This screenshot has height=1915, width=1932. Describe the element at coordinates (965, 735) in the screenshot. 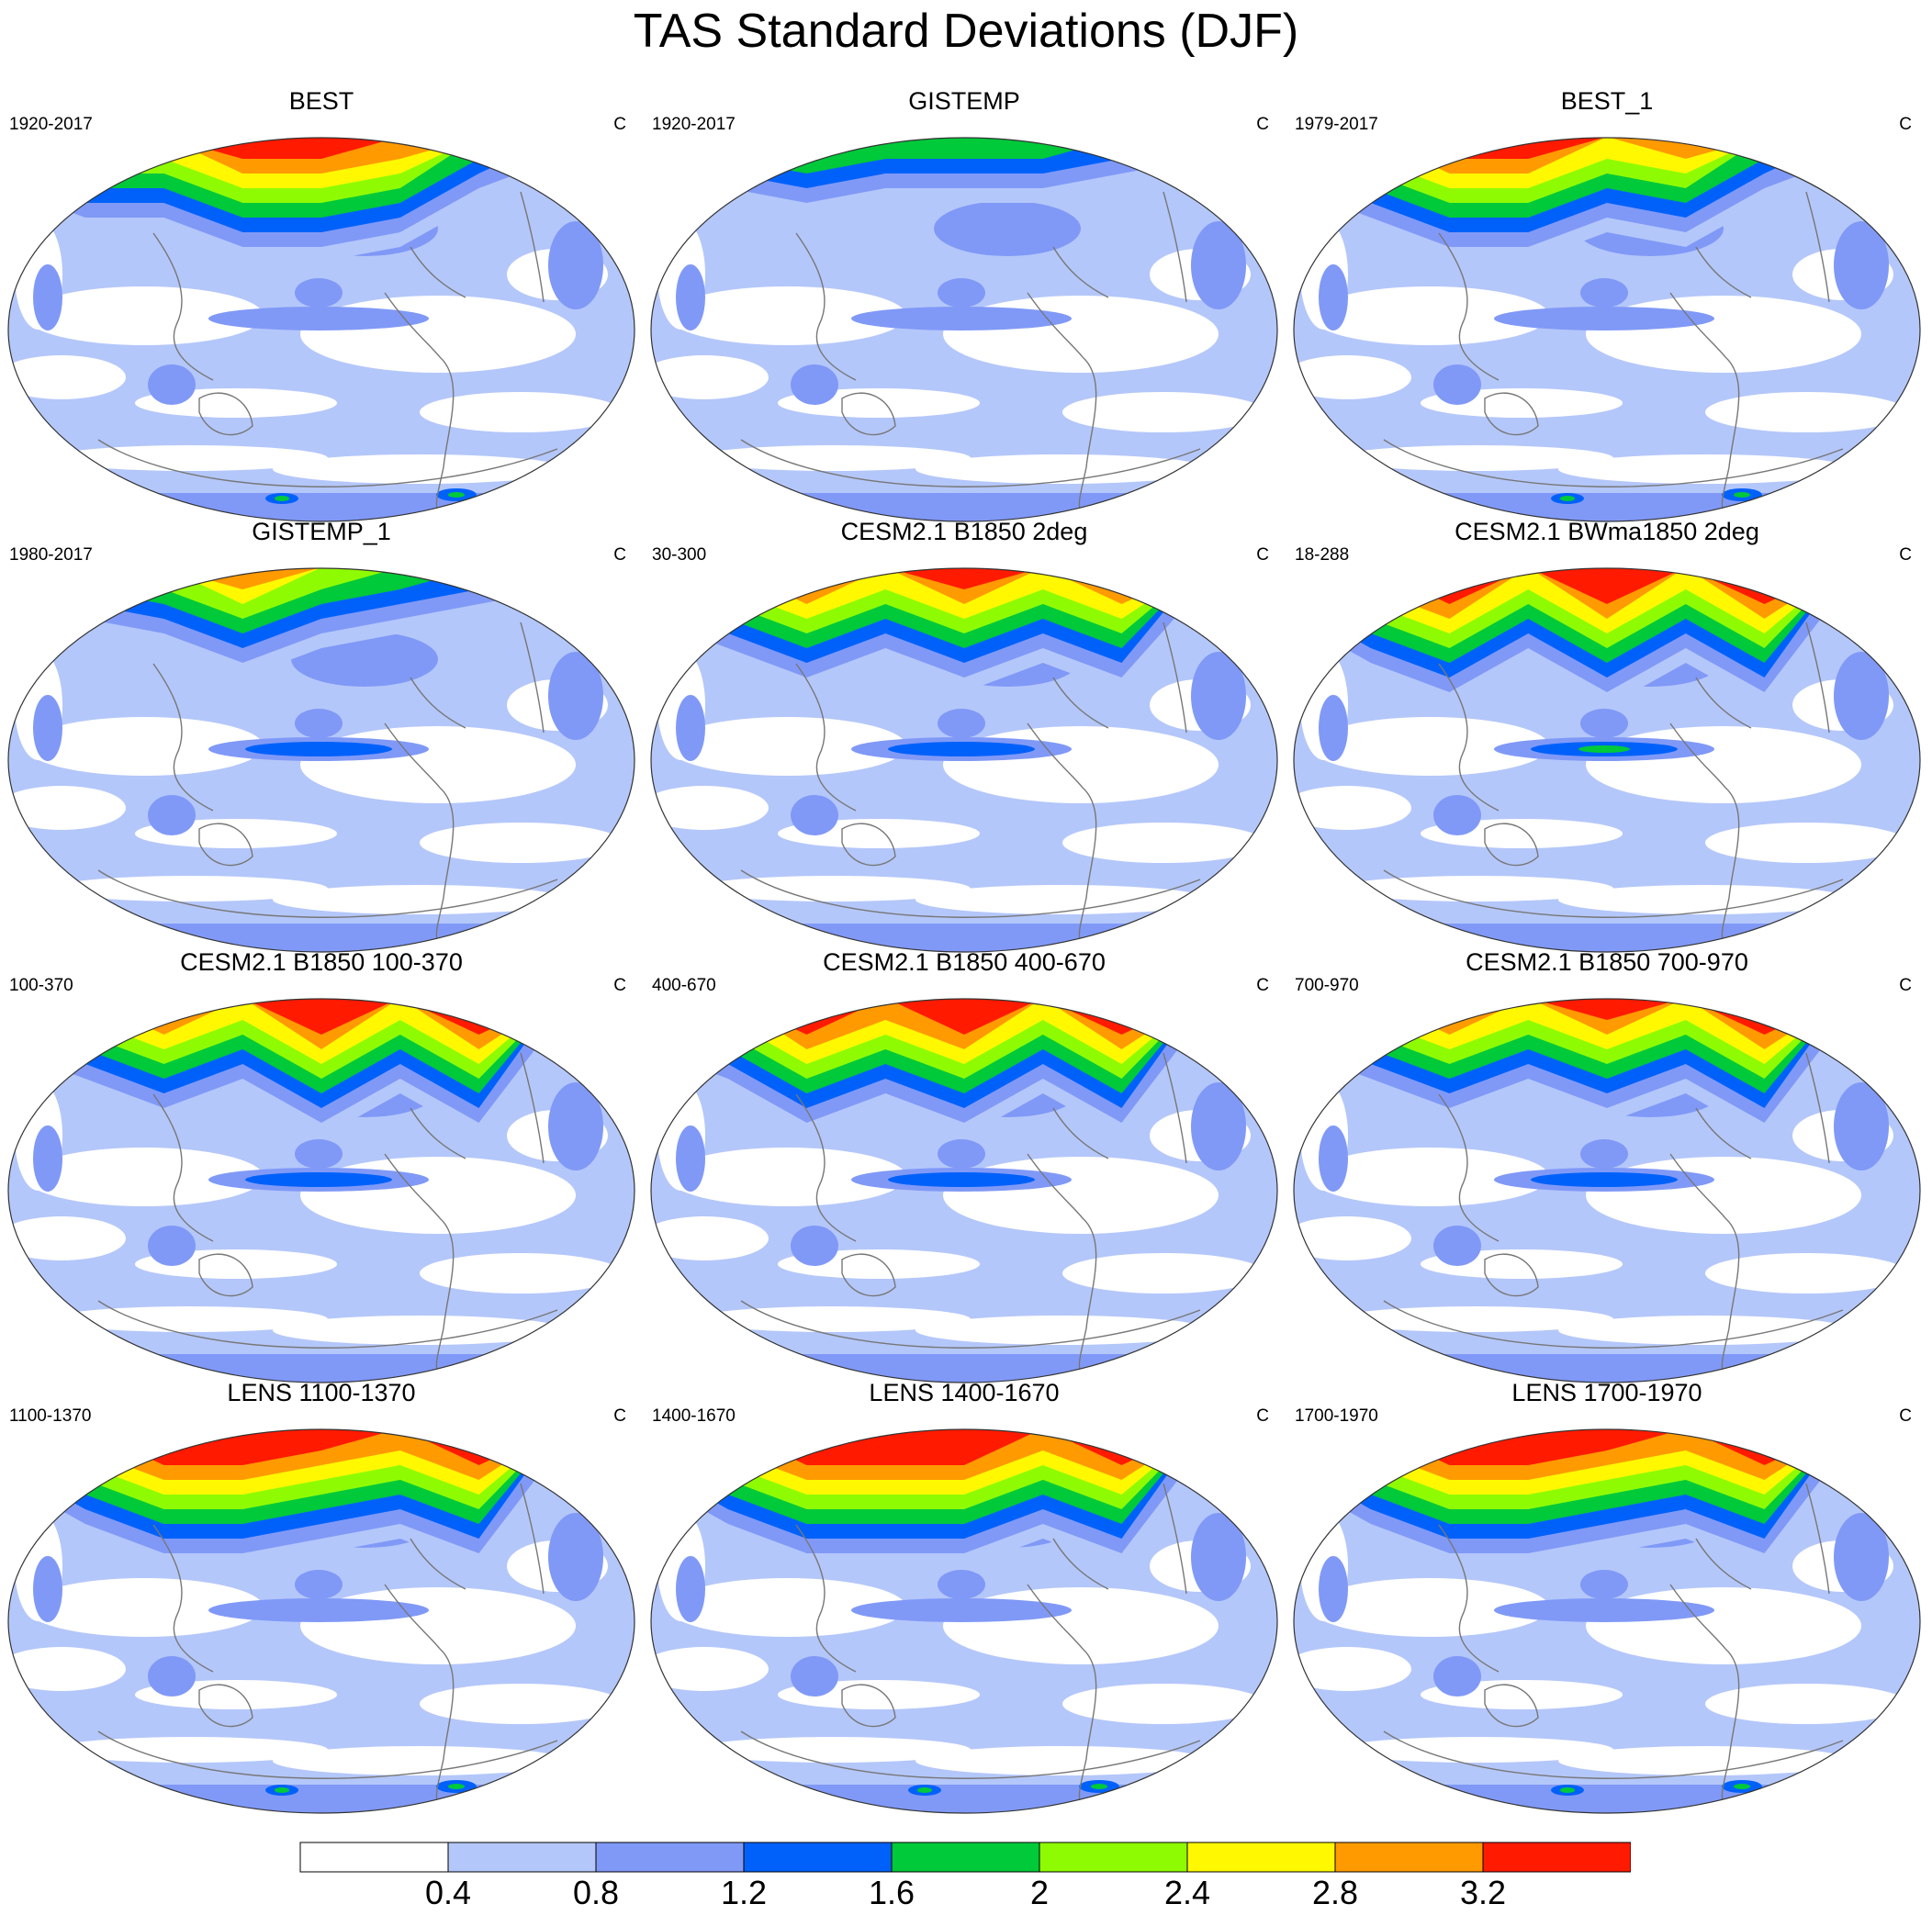

I see `map-panel: CESM2.1 B1850 2deg 30-300 C` at that location.